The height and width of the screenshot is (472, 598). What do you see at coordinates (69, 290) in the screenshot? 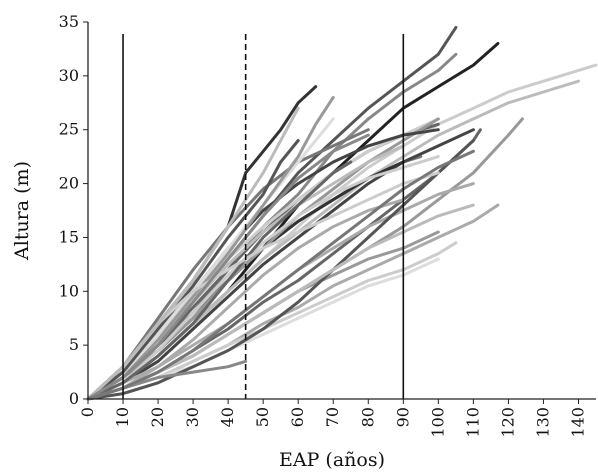
I see `y-tick-label: 10` at bounding box center [69, 290].